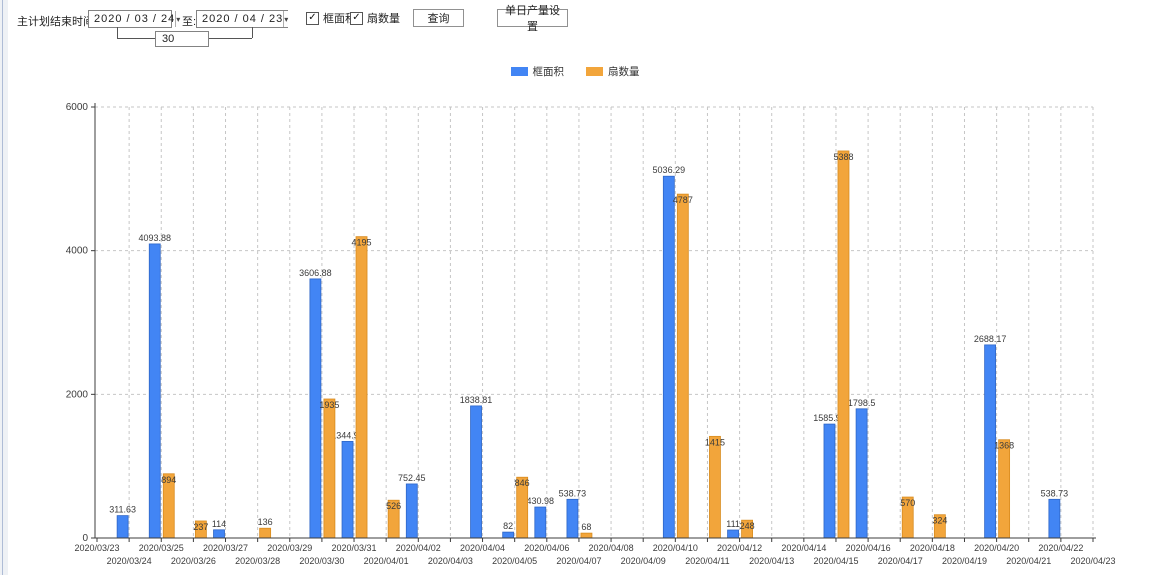  I want to click on x-tick-label: 2020/04/20, so click(996, 548).